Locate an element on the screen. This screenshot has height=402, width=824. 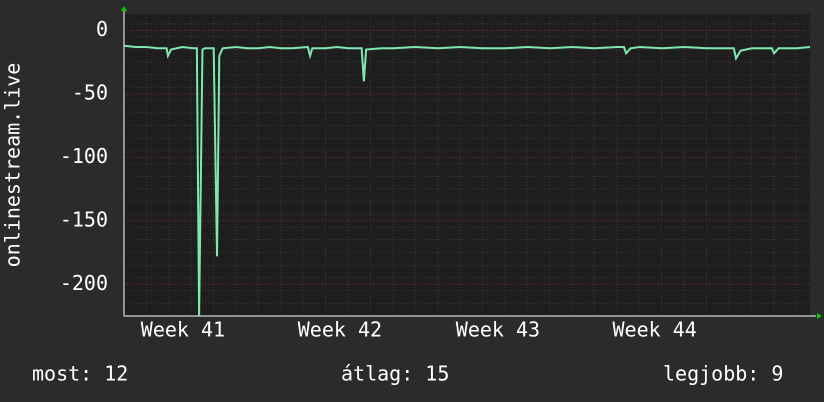
y-axis-label: onlinestream.live is located at coordinates (13, 165).